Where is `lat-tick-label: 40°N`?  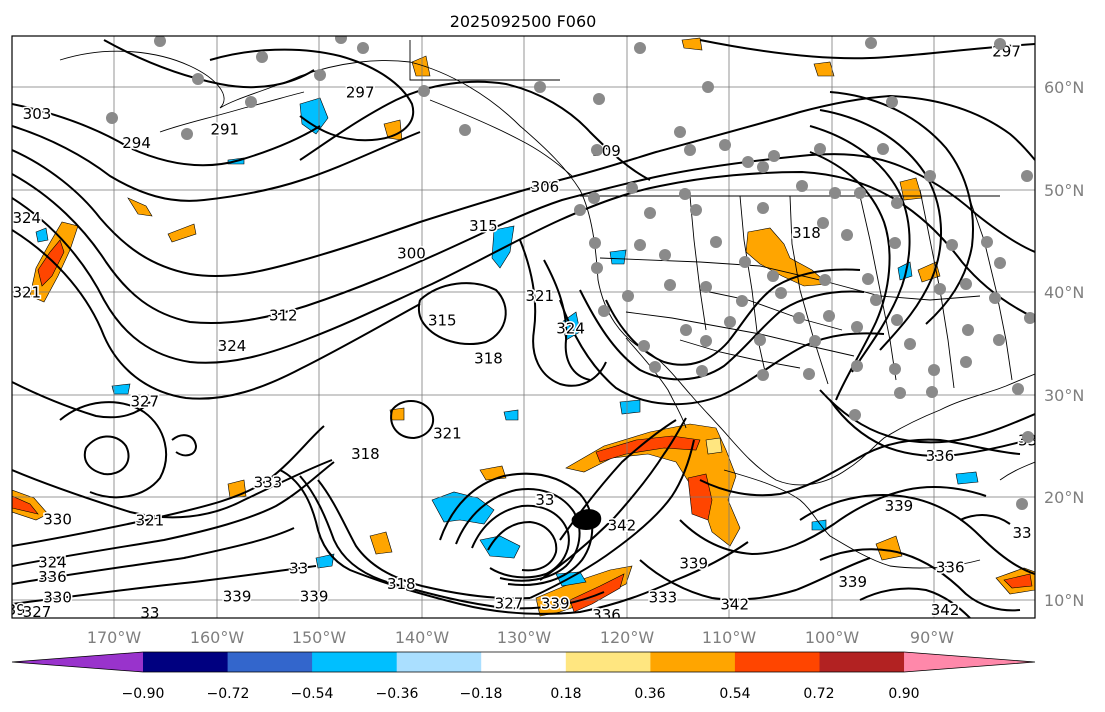 lat-tick-label: 40°N is located at coordinates (1064, 292).